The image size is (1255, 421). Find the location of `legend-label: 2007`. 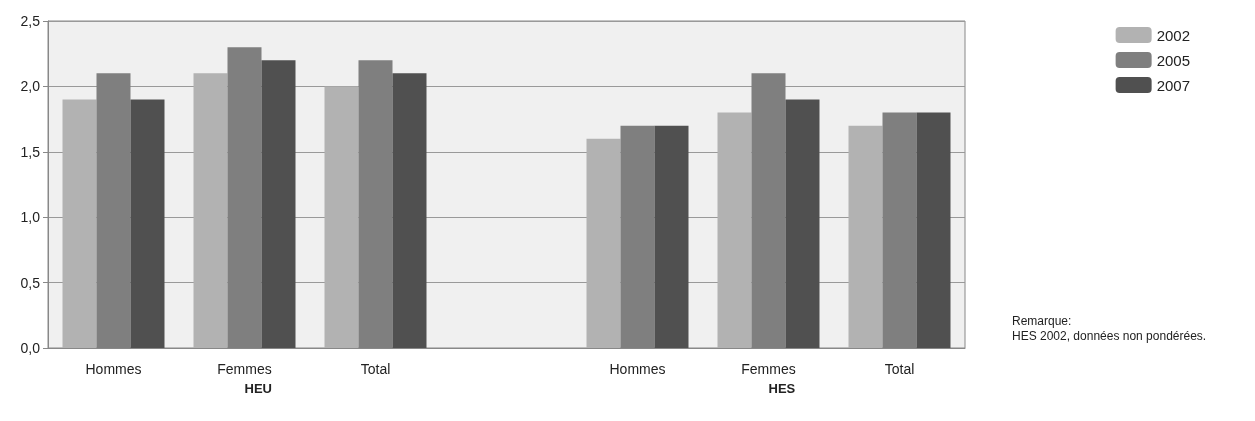

legend-label: 2007 is located at coordinates (1173, 85).